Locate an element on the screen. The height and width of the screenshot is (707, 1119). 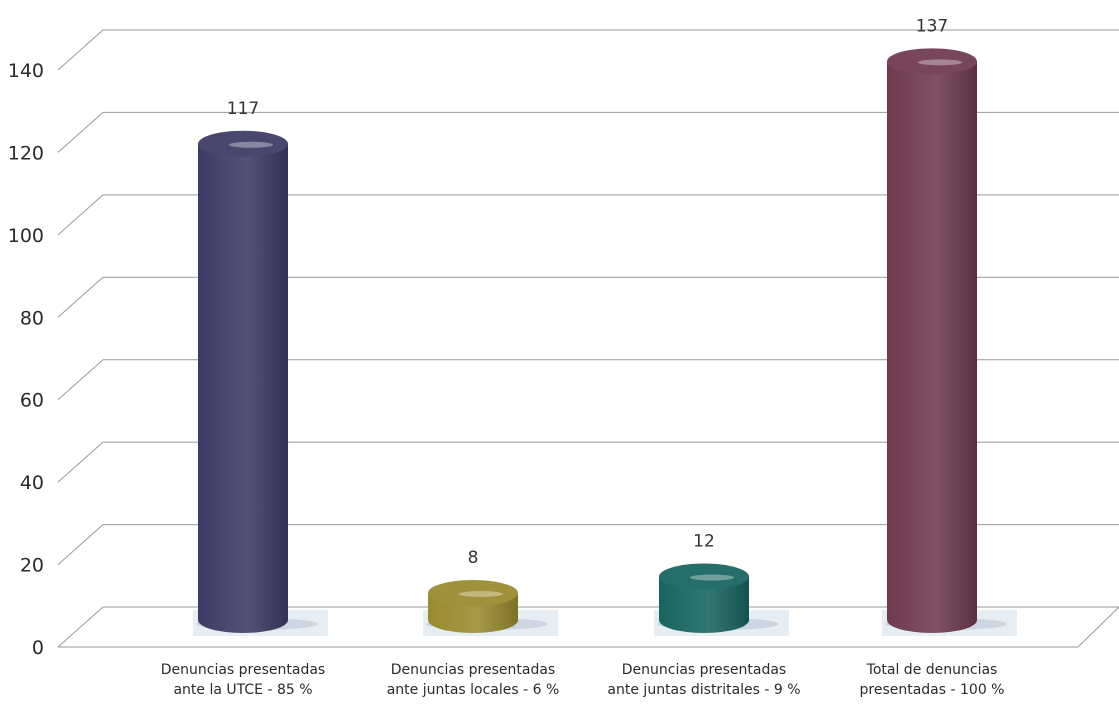
y-tick-label: 120 is located at coordinates (26, 153).